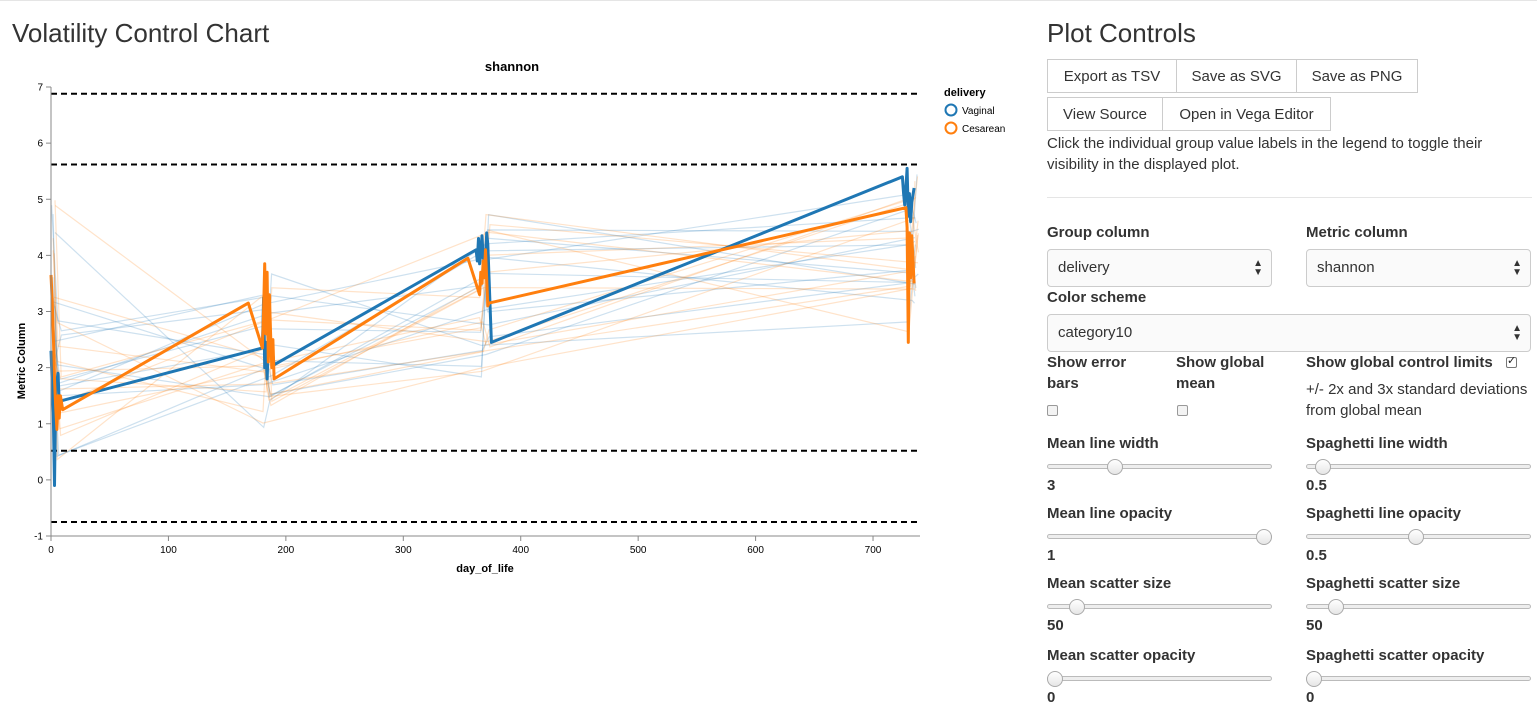 This screenshot has width=1537, height=725. I want to click on mean-line-opacity-slider, so click(1160, 537).